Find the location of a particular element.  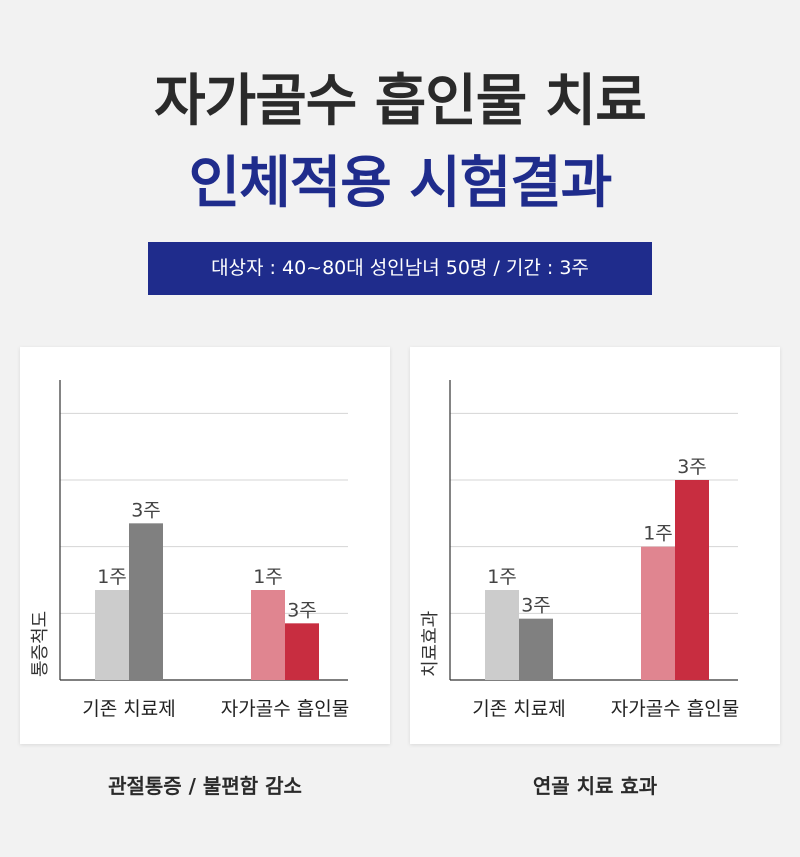

title-line-1: 자가골수 흡인물 치료 is located at coordinates (400, 101).